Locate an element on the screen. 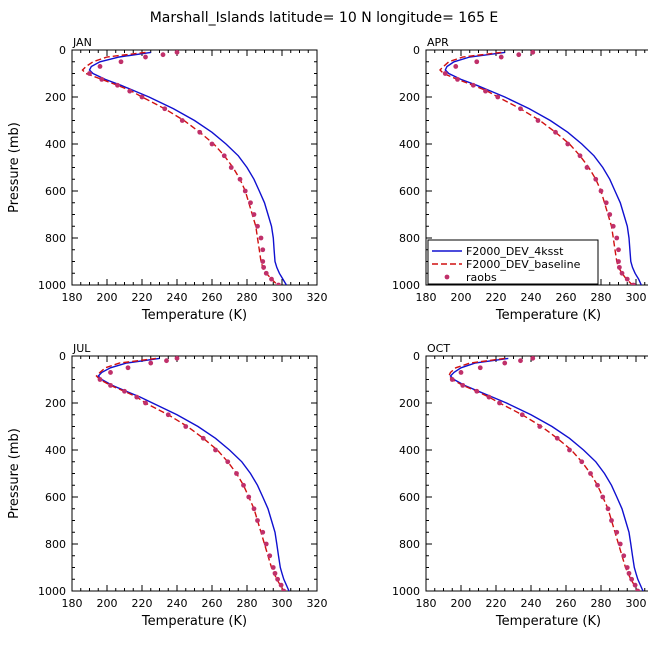 Image resolution: width=648 pixels, height=648 pixels. legend-label: F2000_DEV_4ksst is located at coordinates (515, 251).